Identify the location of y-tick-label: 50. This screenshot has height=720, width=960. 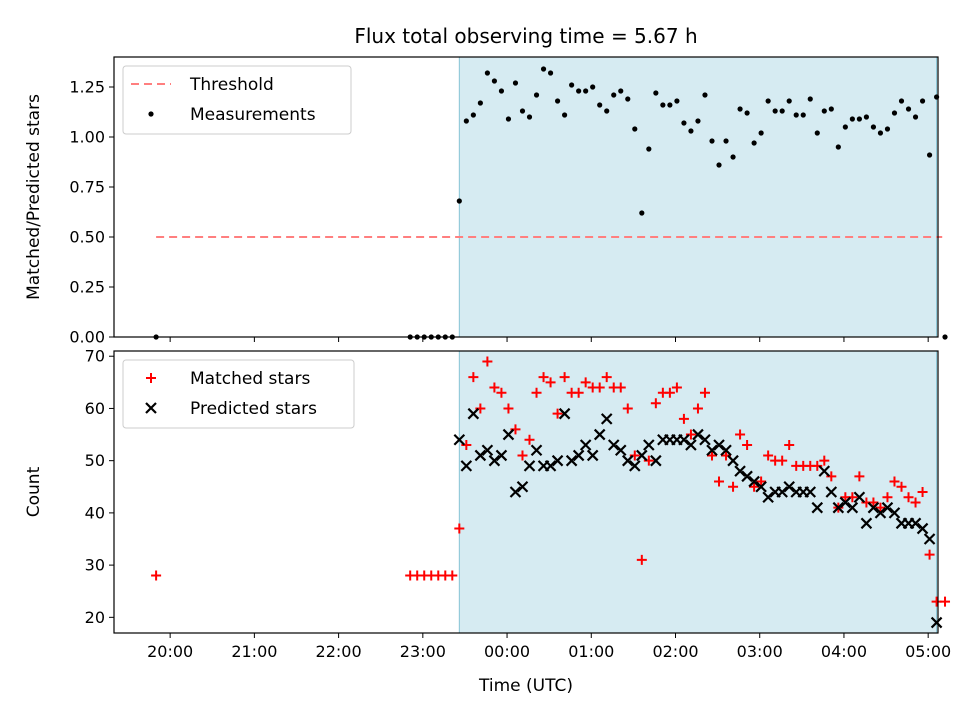
(95, 460).